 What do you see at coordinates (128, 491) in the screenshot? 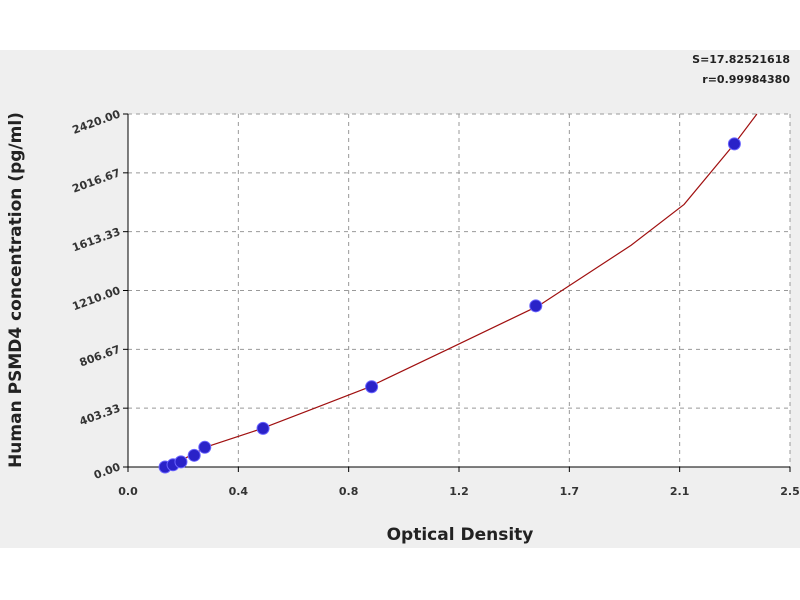
I see `x-tick-label: 0.0` at bounding box center [128, 491].